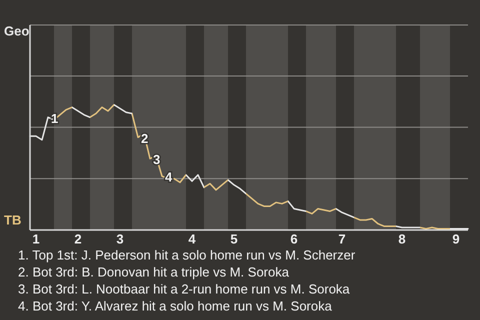 The height and width of the screenshot is (320, 480). I want to click on x-tick-label: 6, so click(294, 239).